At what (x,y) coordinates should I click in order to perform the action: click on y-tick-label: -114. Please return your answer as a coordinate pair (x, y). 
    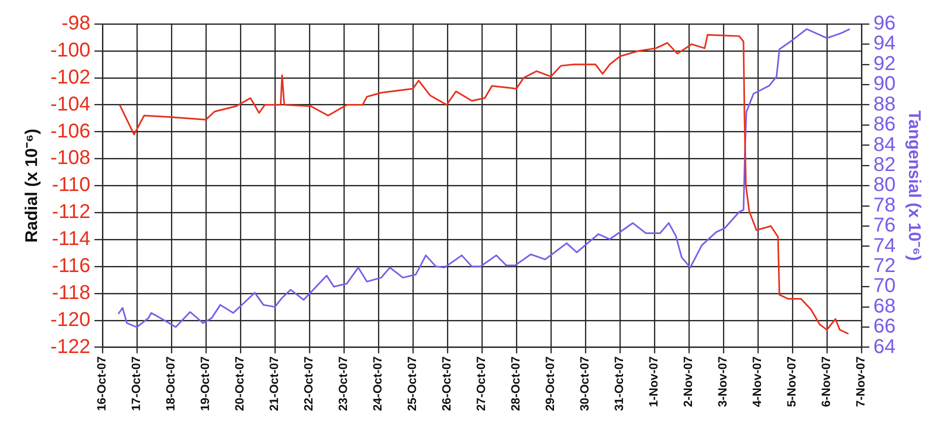
    Looking at the image, I should click on (71, 239).